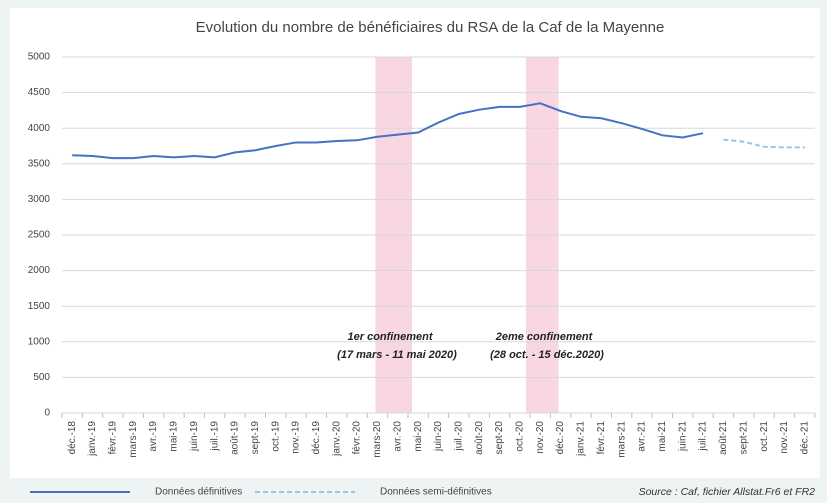  Describe the element at coordinates (621, 439) in the screenshot. I see `x-tick-label: mars-21` at that location.